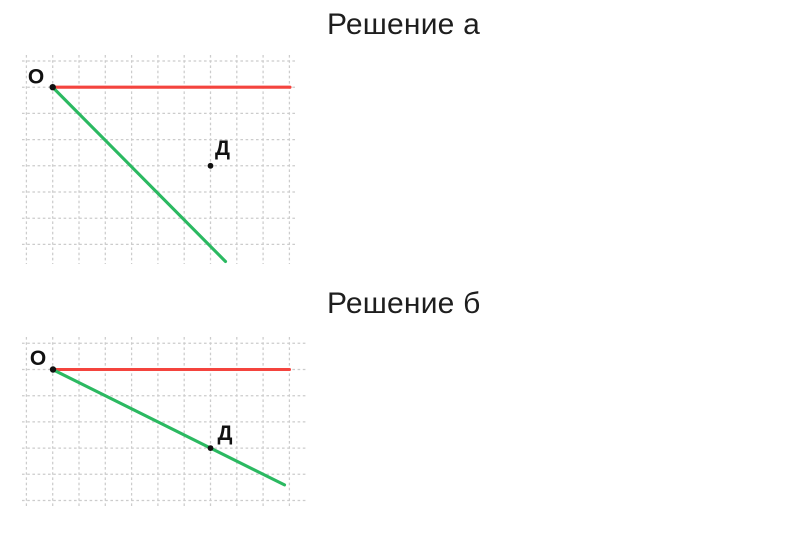  What do you see at coordinates (404, 303) in the screenshot?
I see `panel-b-title: Решение б` at bounding box center [404, 303].